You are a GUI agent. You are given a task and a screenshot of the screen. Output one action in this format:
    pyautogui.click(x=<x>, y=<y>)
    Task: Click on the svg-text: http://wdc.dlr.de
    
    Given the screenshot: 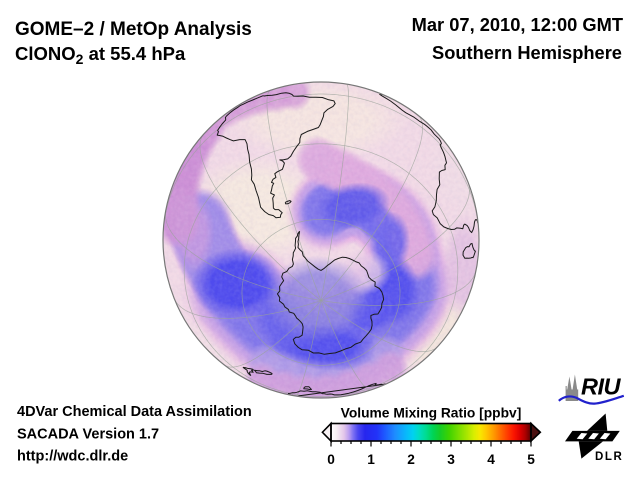 What is the action you would take?
    pyautogui.click(x=72, y=457)
    